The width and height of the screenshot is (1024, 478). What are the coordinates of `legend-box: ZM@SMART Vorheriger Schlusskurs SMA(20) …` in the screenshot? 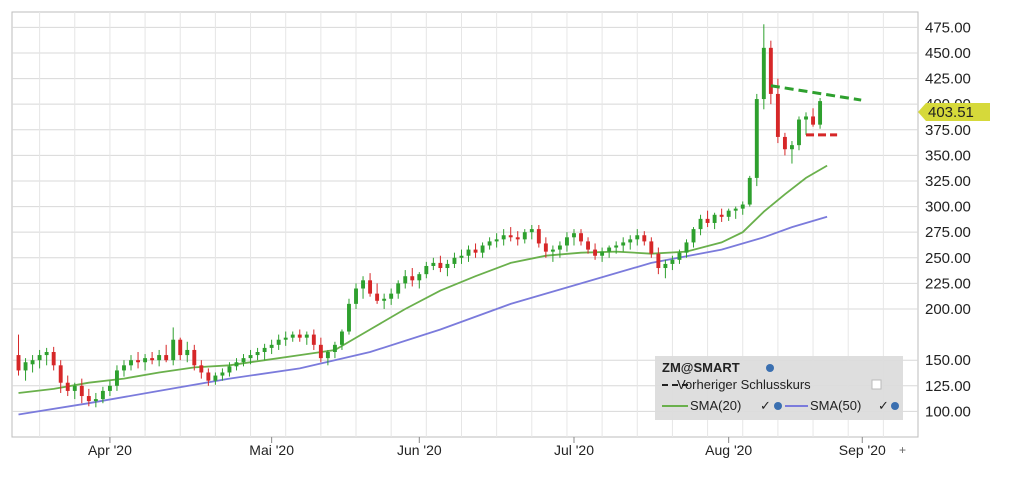 It's located at (779, 388).